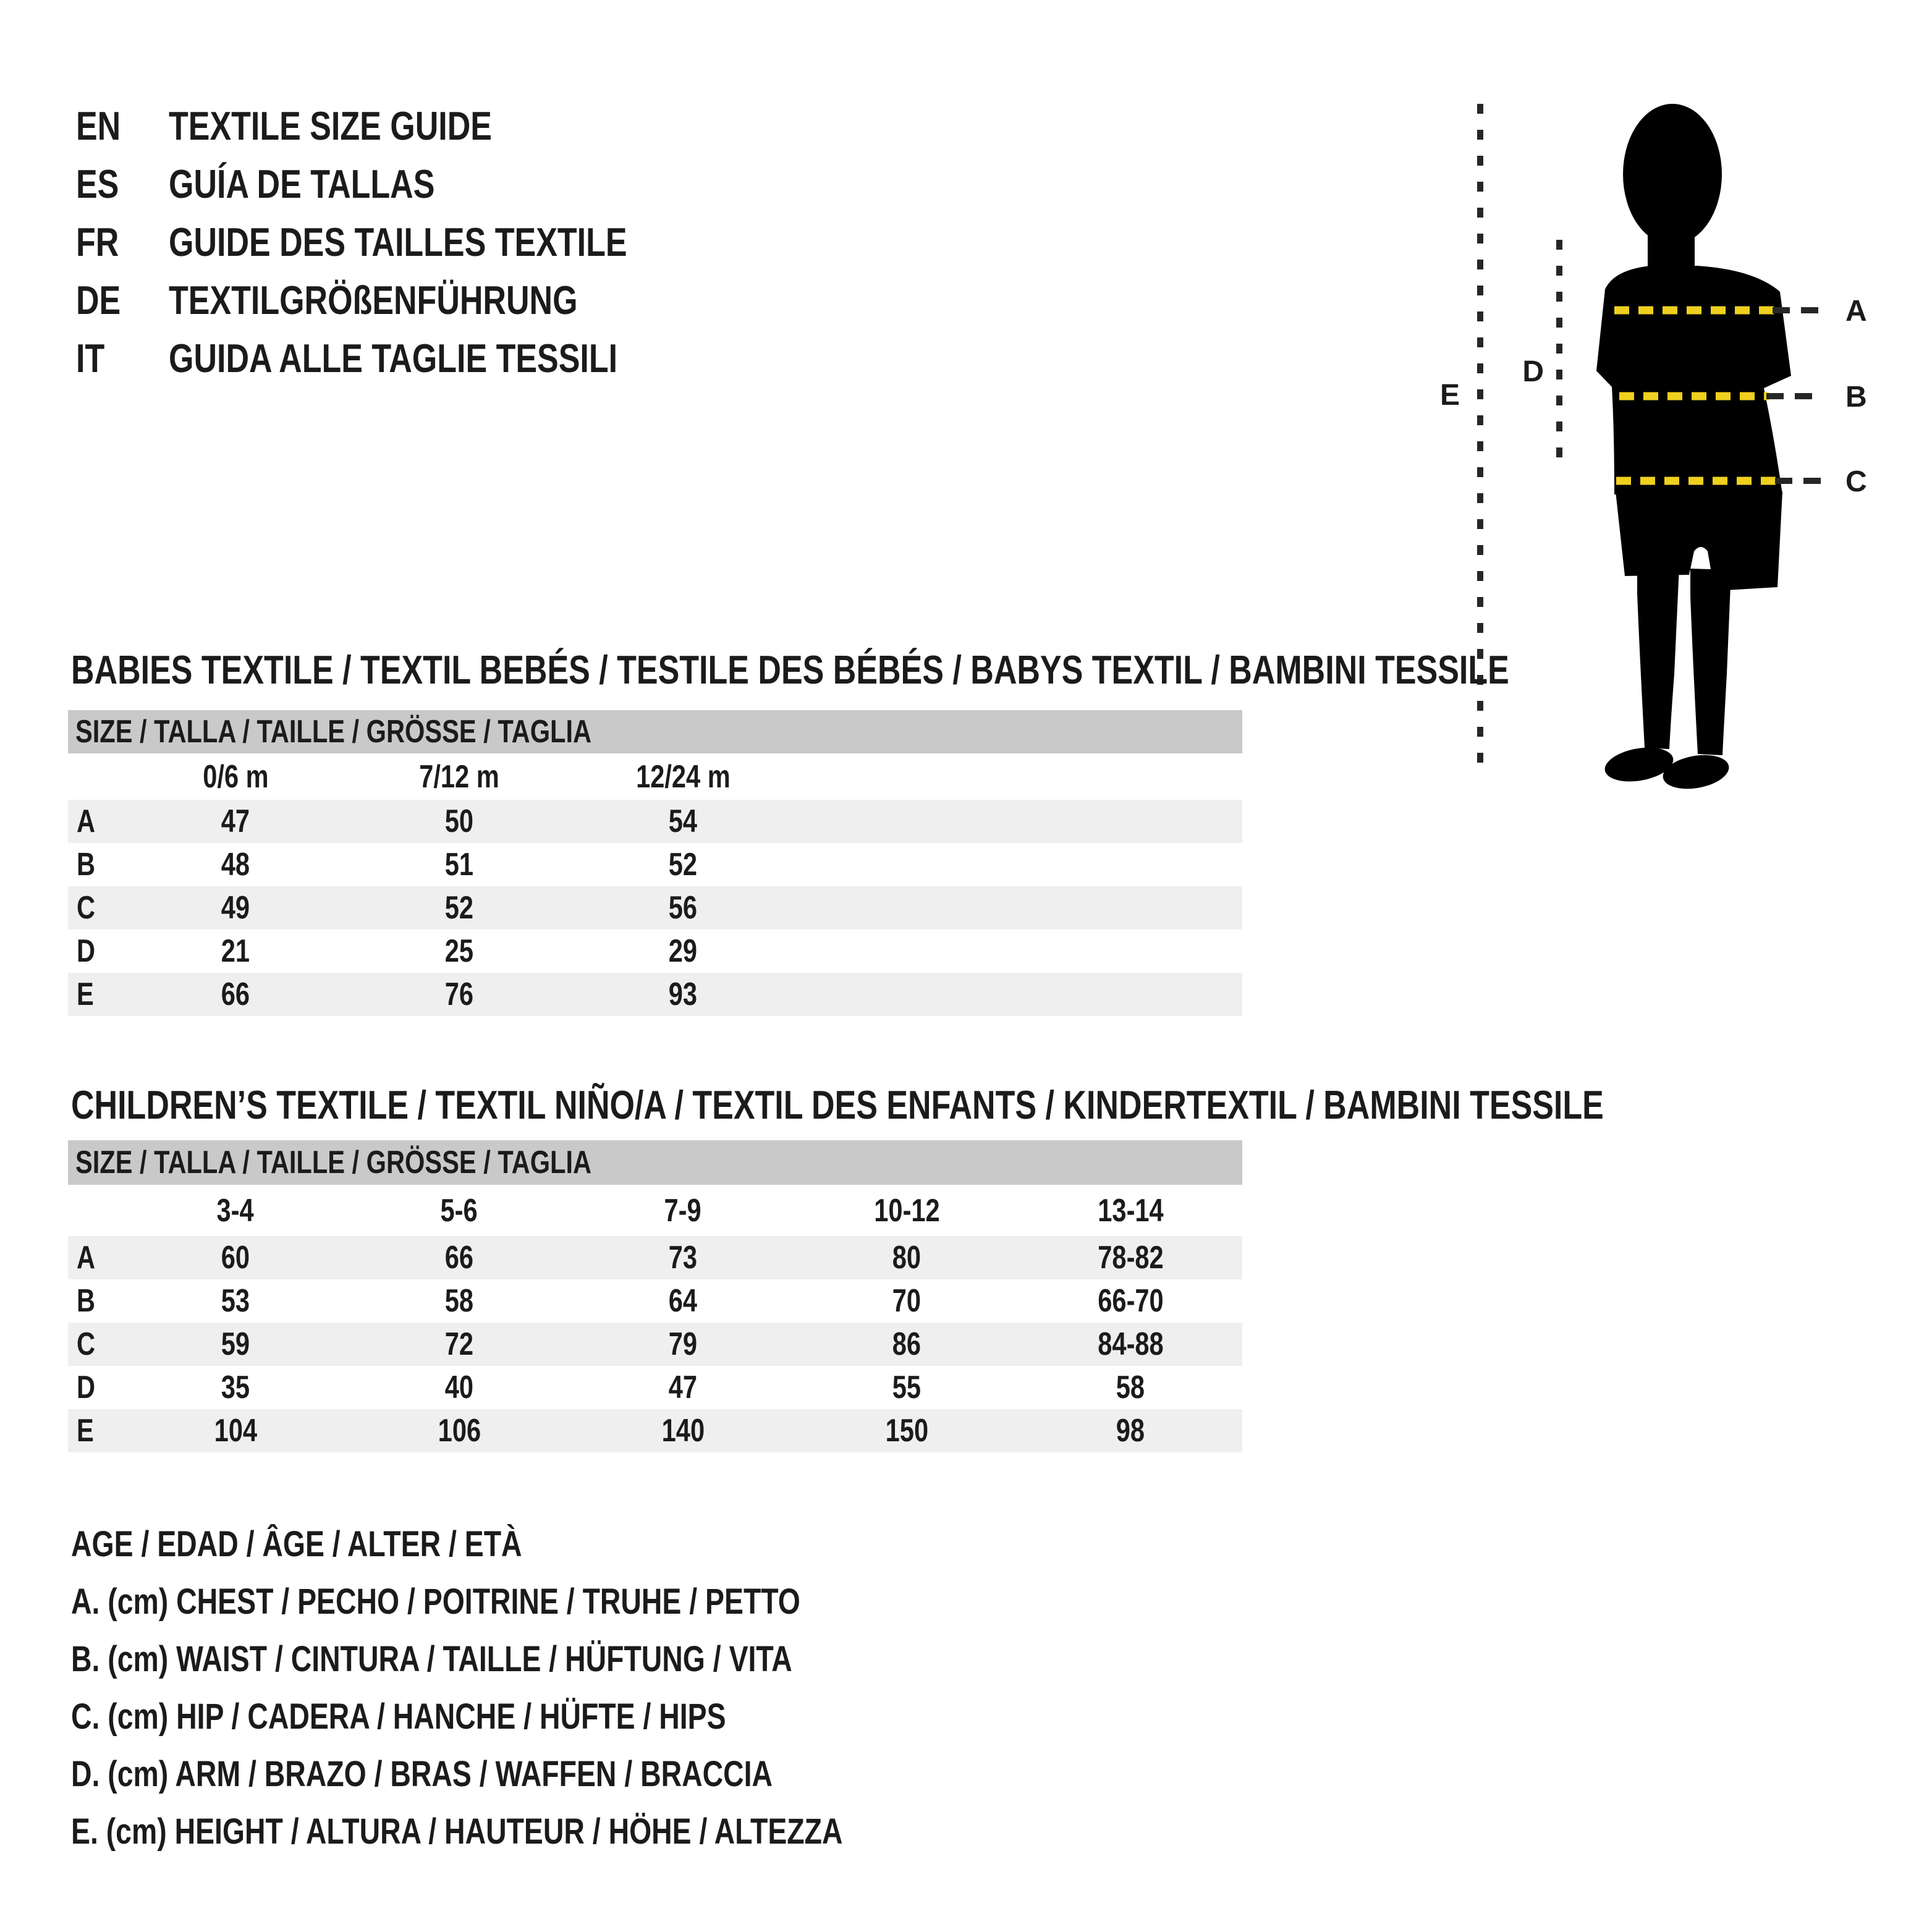 This screenshot has height=1932, width=1932. What do you see at coordinates (302, 183) in the screenshot?
I see `guide-title-es: GUÍA DE TALLAS` at bounding box center [302, 183].